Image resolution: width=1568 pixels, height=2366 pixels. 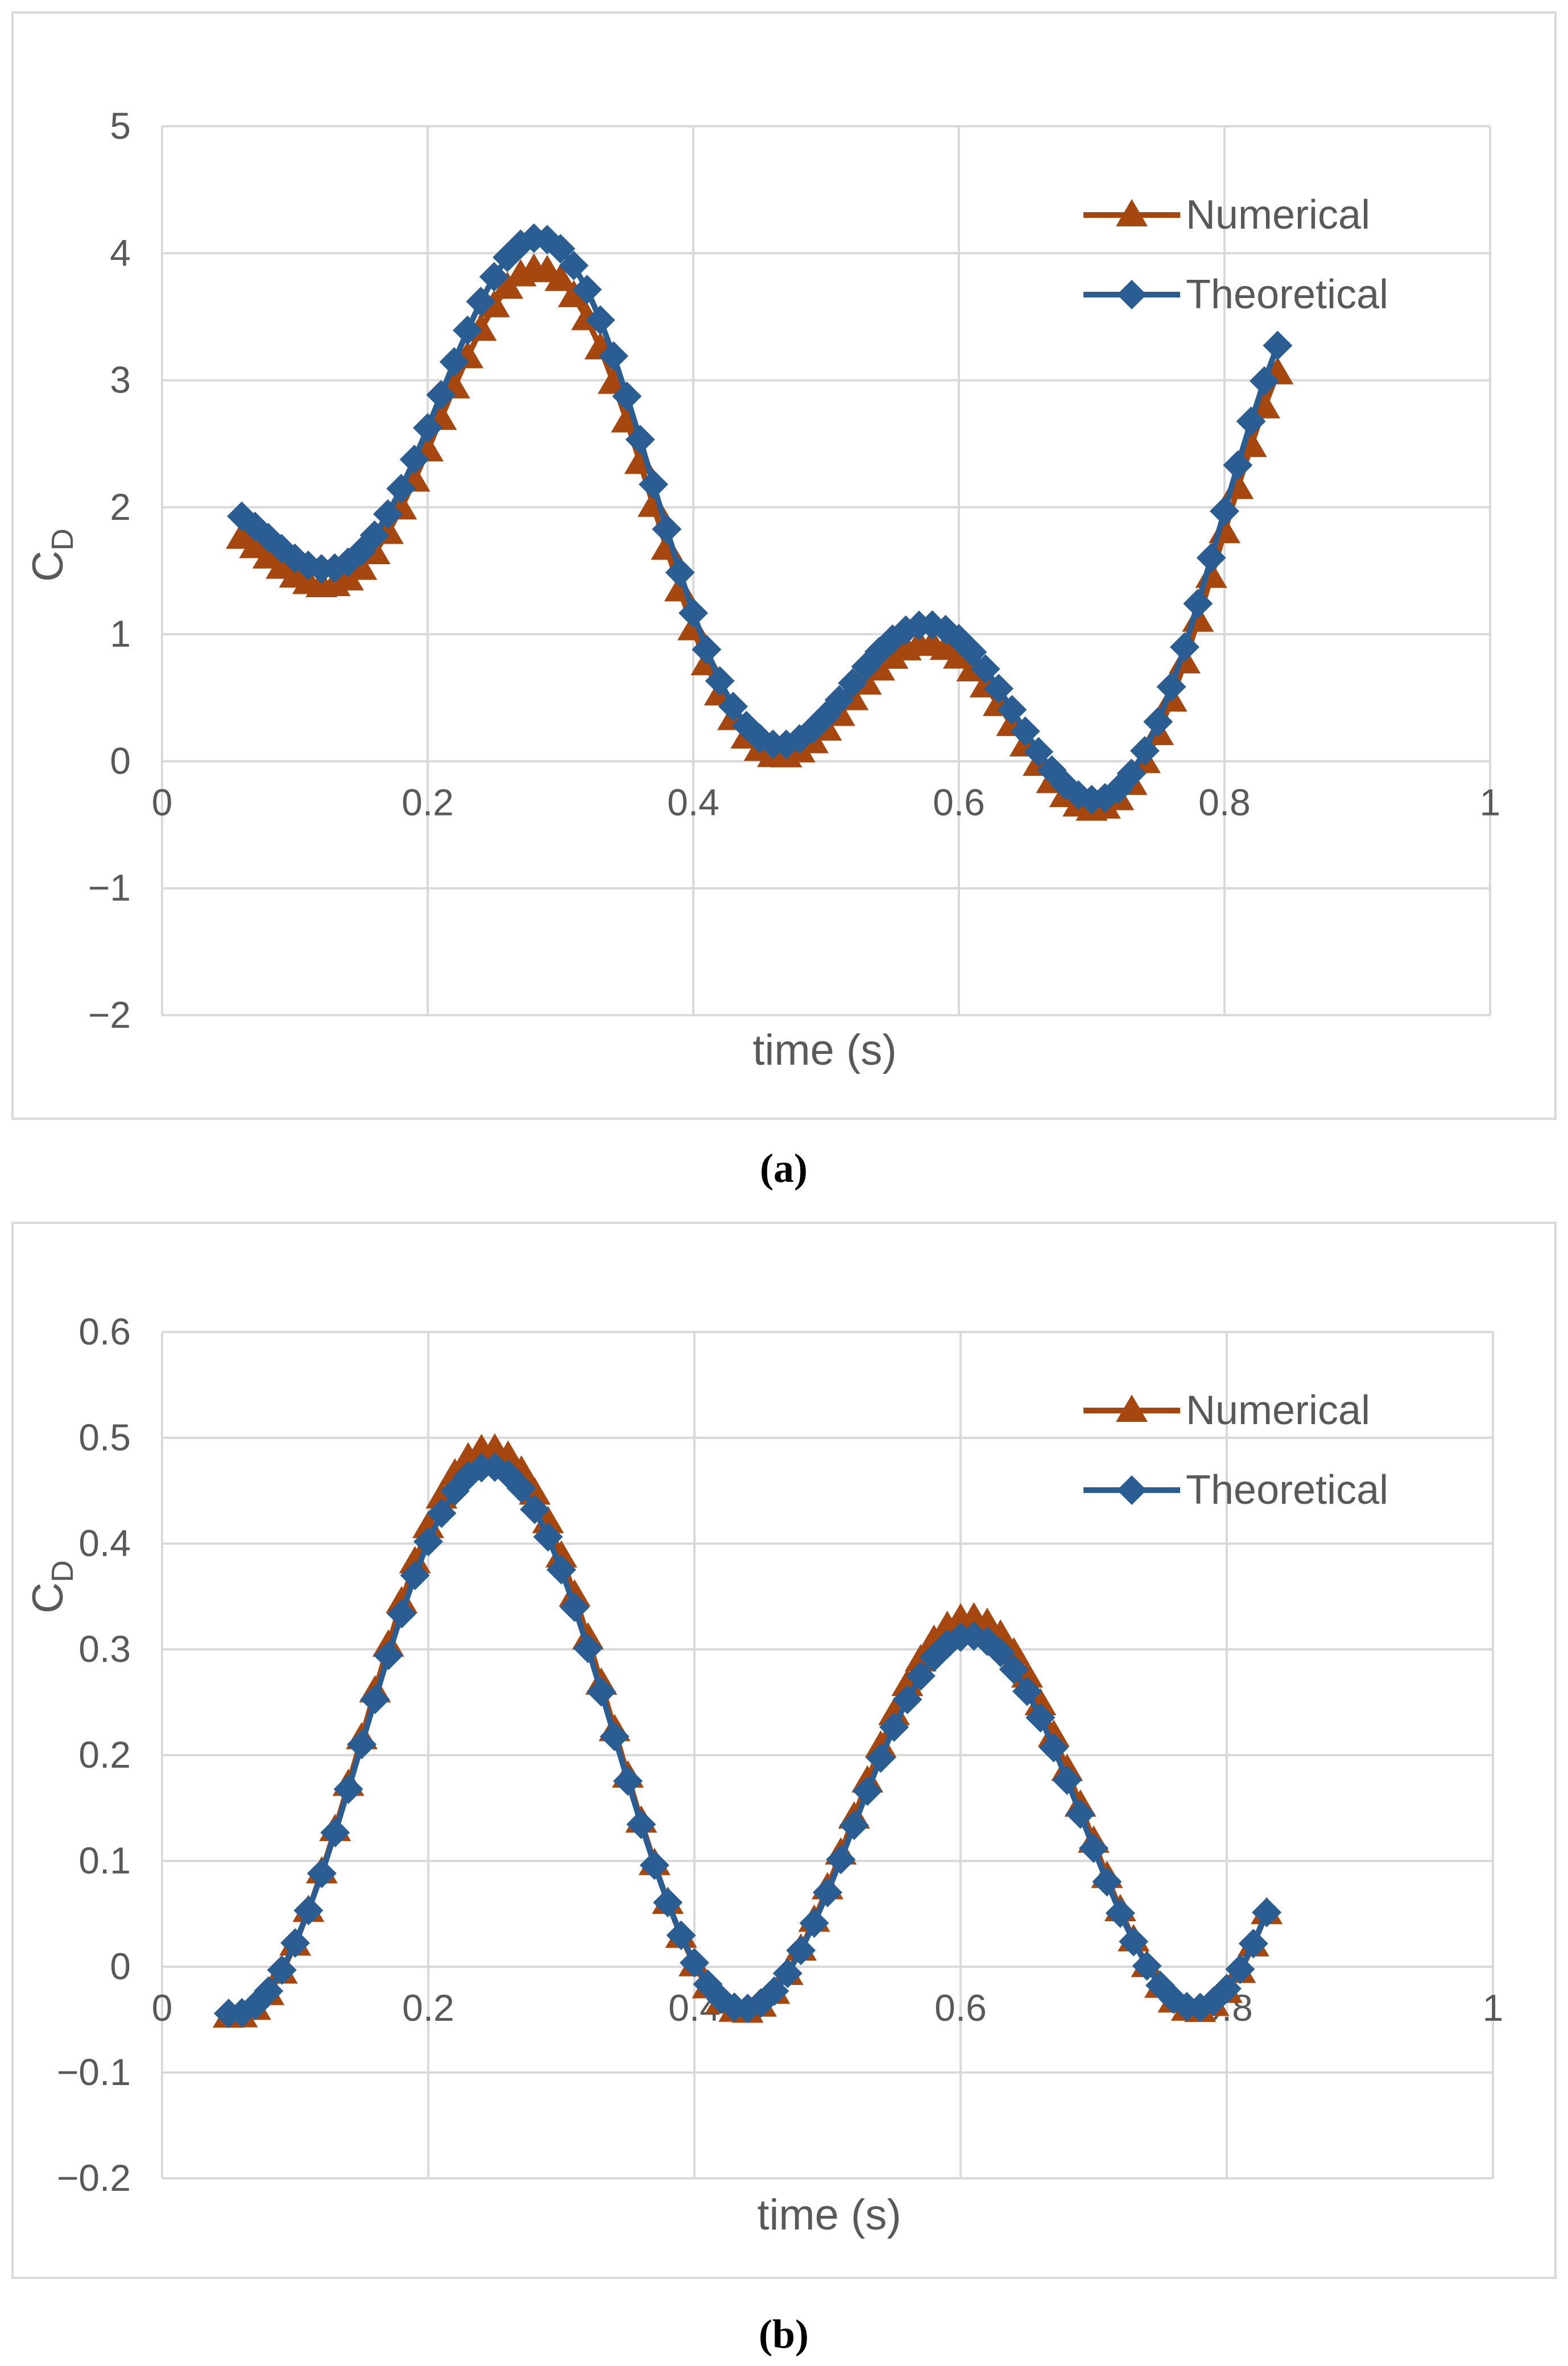 I want to click on legend-marker-numerical-b, so click(x=1132, y=1408).